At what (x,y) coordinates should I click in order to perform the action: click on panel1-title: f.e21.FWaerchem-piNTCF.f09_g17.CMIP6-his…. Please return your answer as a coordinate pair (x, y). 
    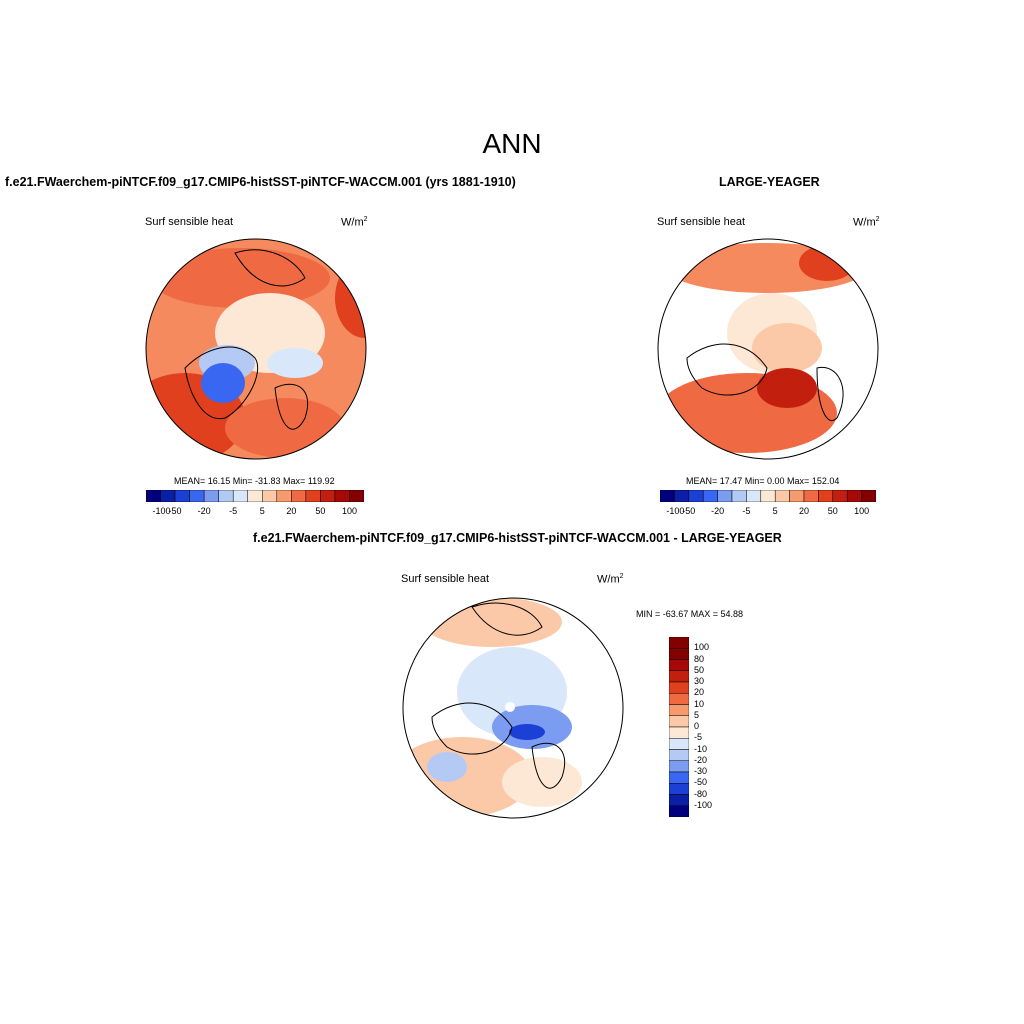
    Looking at the image, I should click on (260, 182).